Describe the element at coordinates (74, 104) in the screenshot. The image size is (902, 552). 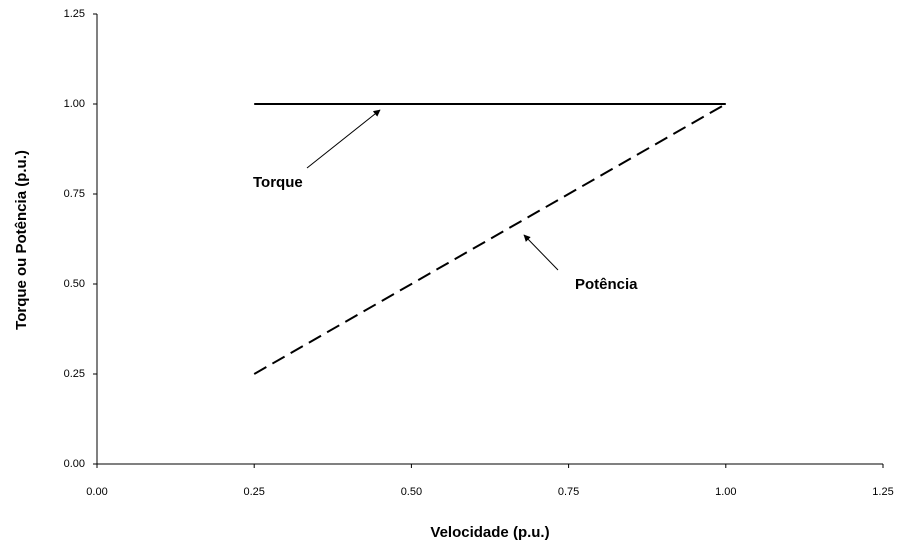
I see `y-tick-label: 1.00` at that location.